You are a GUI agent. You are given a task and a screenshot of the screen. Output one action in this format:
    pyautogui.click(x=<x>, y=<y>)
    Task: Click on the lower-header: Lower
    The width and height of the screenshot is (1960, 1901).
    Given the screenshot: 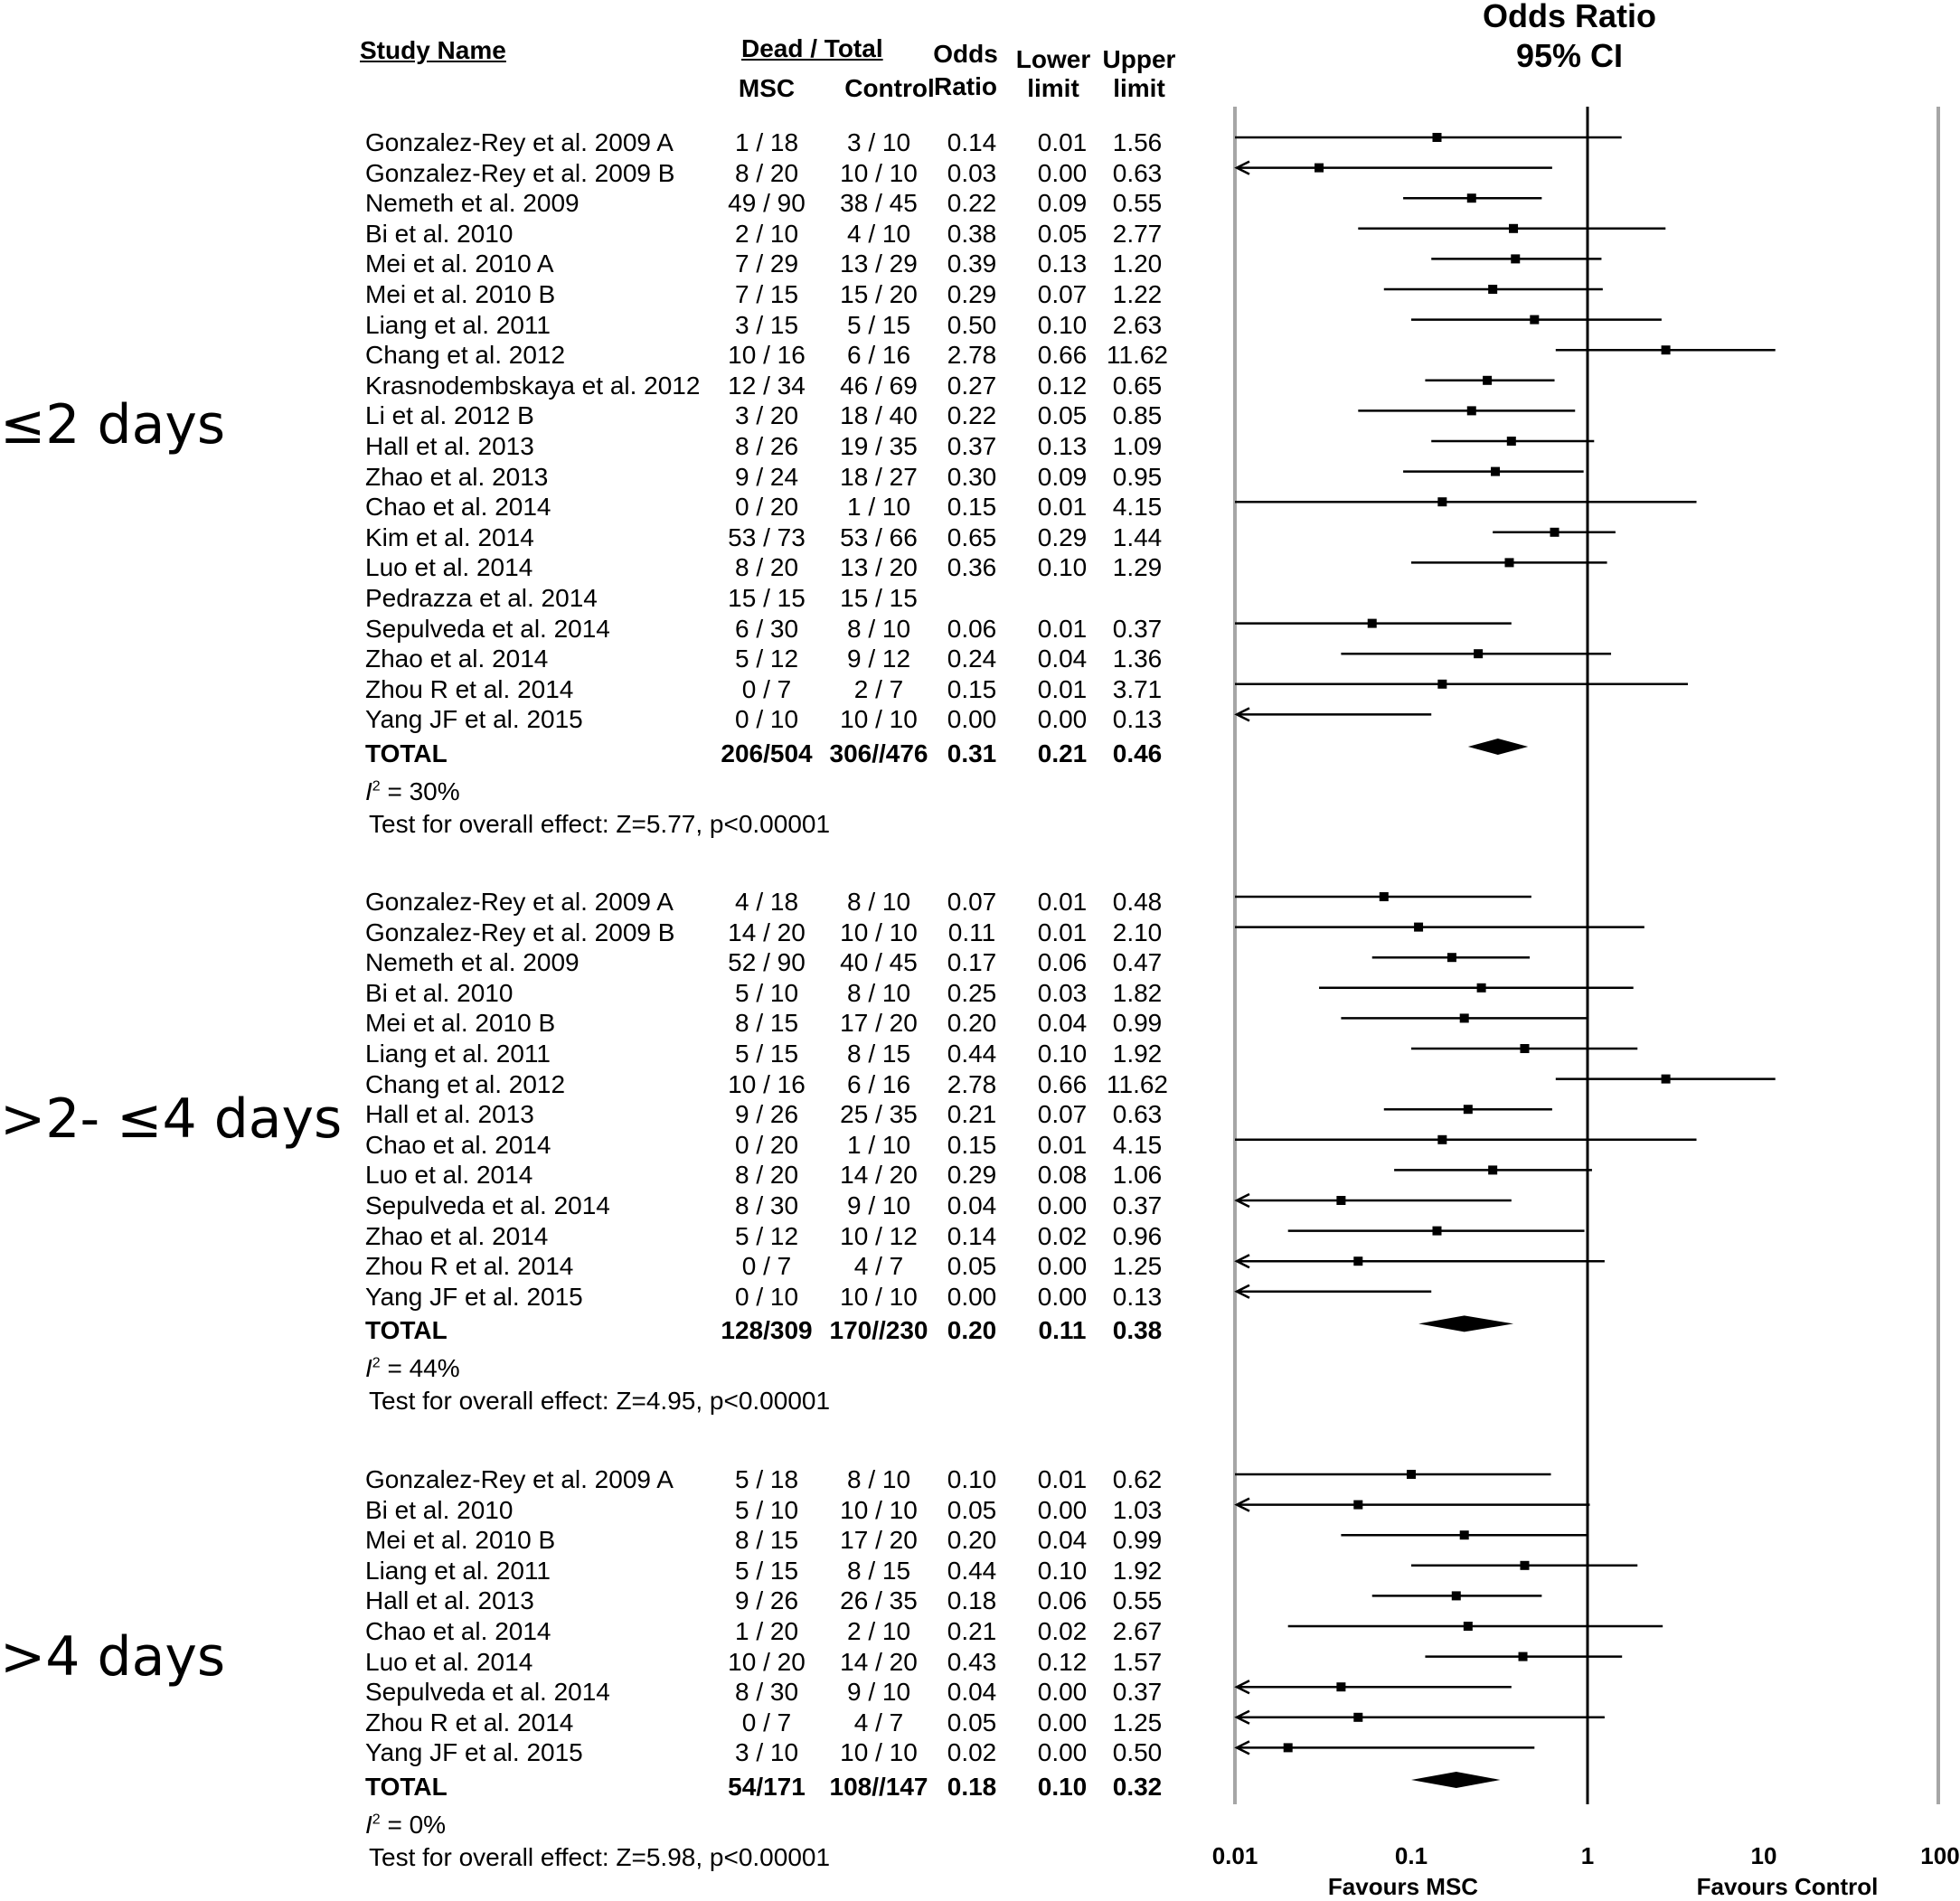 What is the action you would take?
    pyautogui.click(x=1053, y=59)
    